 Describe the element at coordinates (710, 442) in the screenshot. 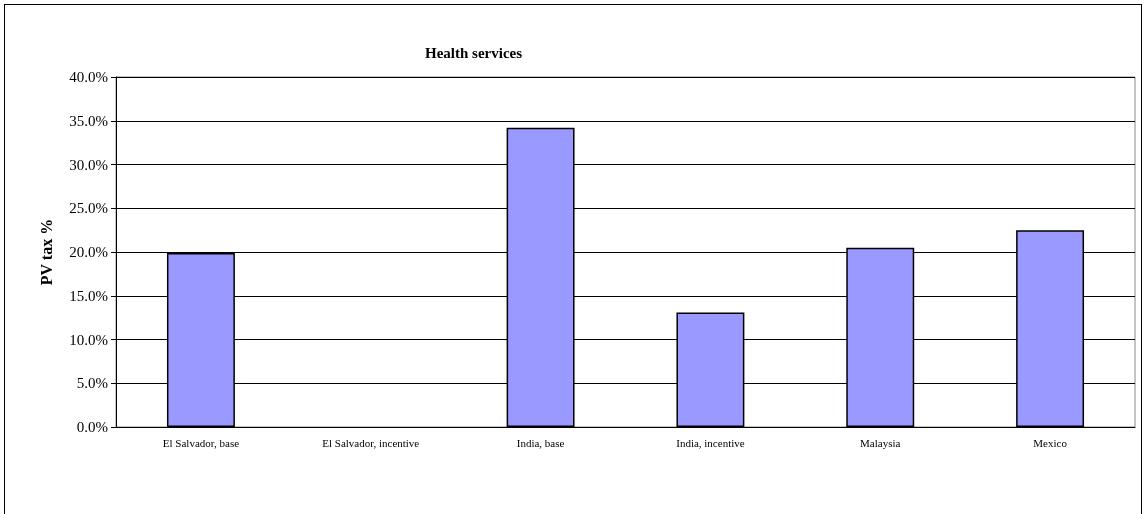

I see `x-tick-label: India, incentive` at that location.